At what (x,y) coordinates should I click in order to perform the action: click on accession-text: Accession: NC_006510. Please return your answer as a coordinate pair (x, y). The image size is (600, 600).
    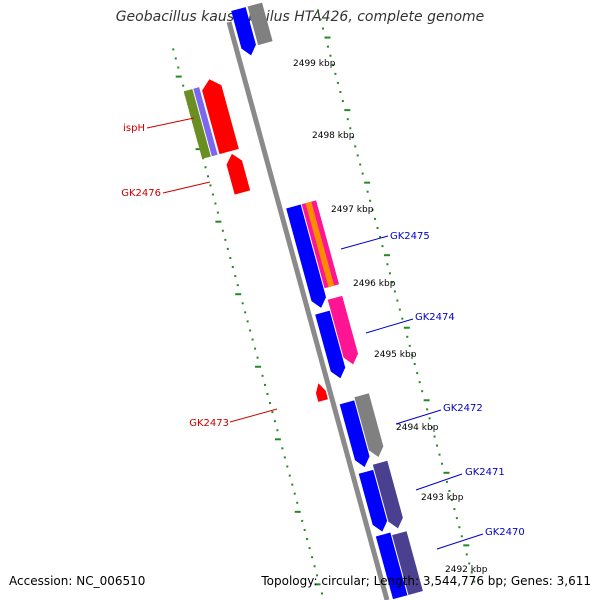
    Looking at the image, I should click on (77, 581).